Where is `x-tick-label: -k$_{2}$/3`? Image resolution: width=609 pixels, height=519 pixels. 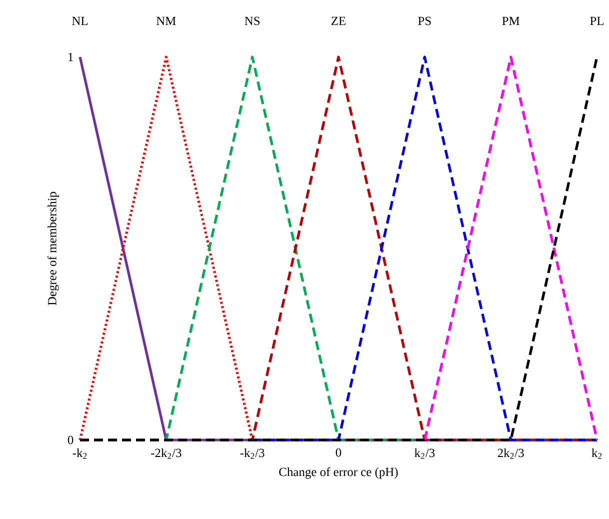
x-tick-label: -k$_{2}$/3 is located at coordinates (252, 453).